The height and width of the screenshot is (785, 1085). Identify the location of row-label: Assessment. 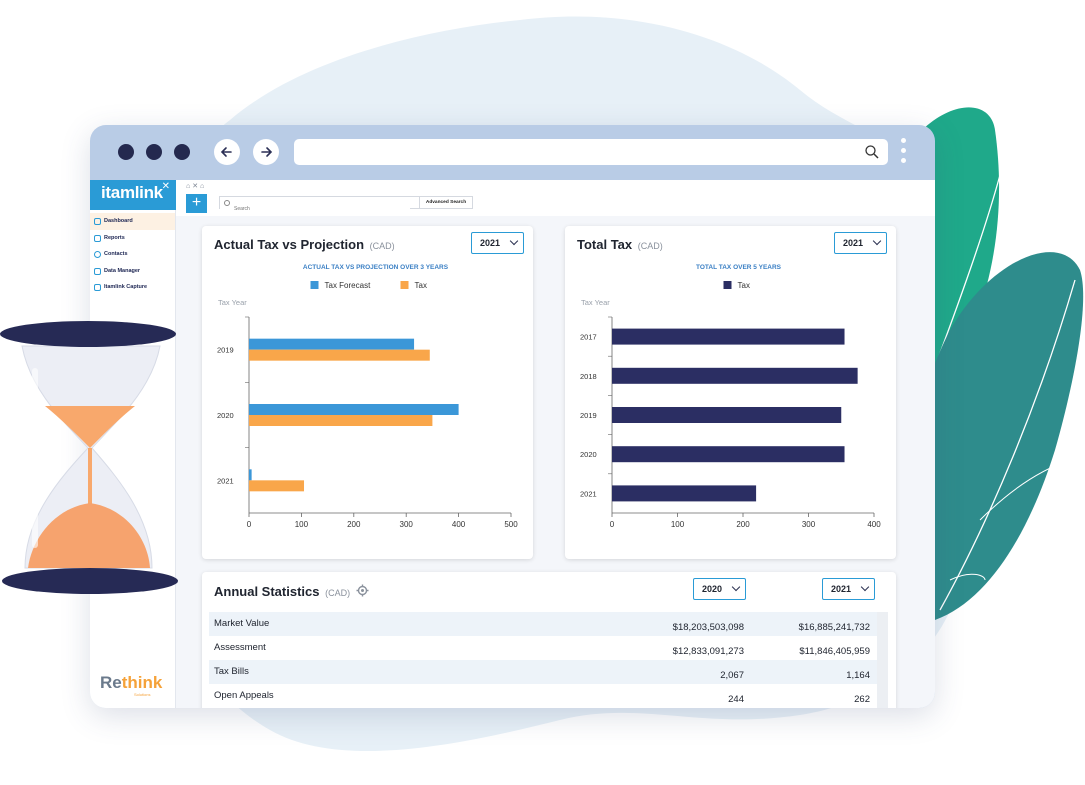
(240, 647).